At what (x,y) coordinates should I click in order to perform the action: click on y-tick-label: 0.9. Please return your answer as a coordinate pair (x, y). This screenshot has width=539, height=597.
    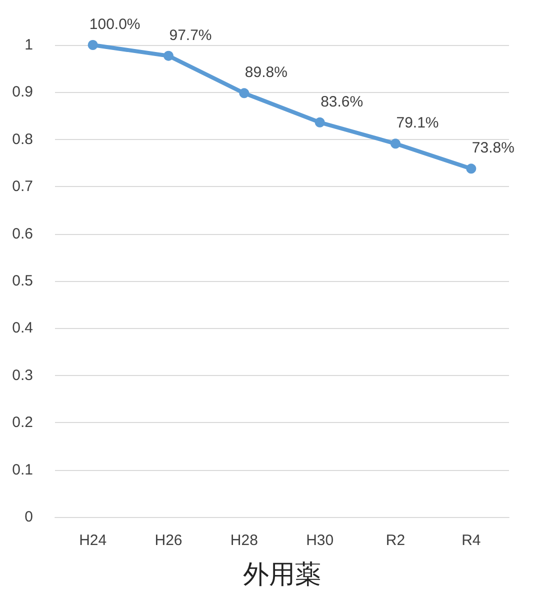
    Looking at the image, I should click on (22, 92).